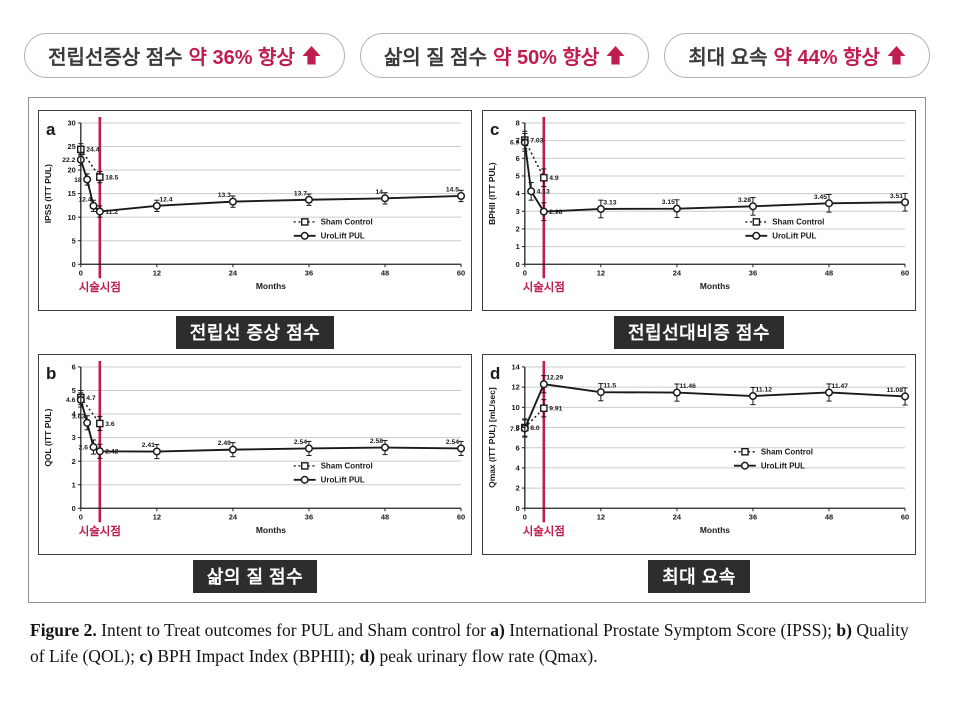 The width and height of the screenshot is (954, 703). Describe the element at coordinates (71, 400) in the screenshot. I see `svg-text: 4.6` at that location.